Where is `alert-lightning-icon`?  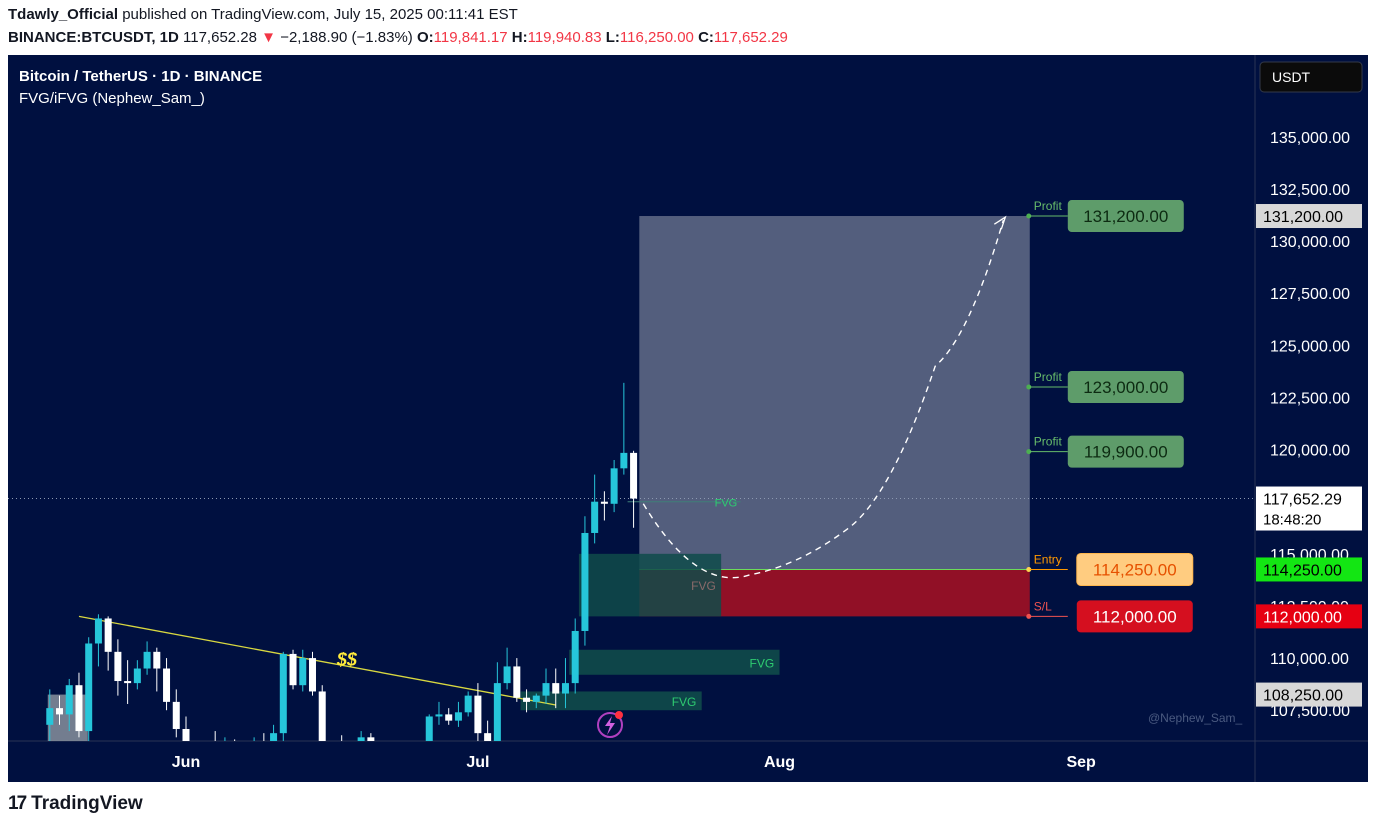 alert-lightning-icon is located at coordinates (610, 725).